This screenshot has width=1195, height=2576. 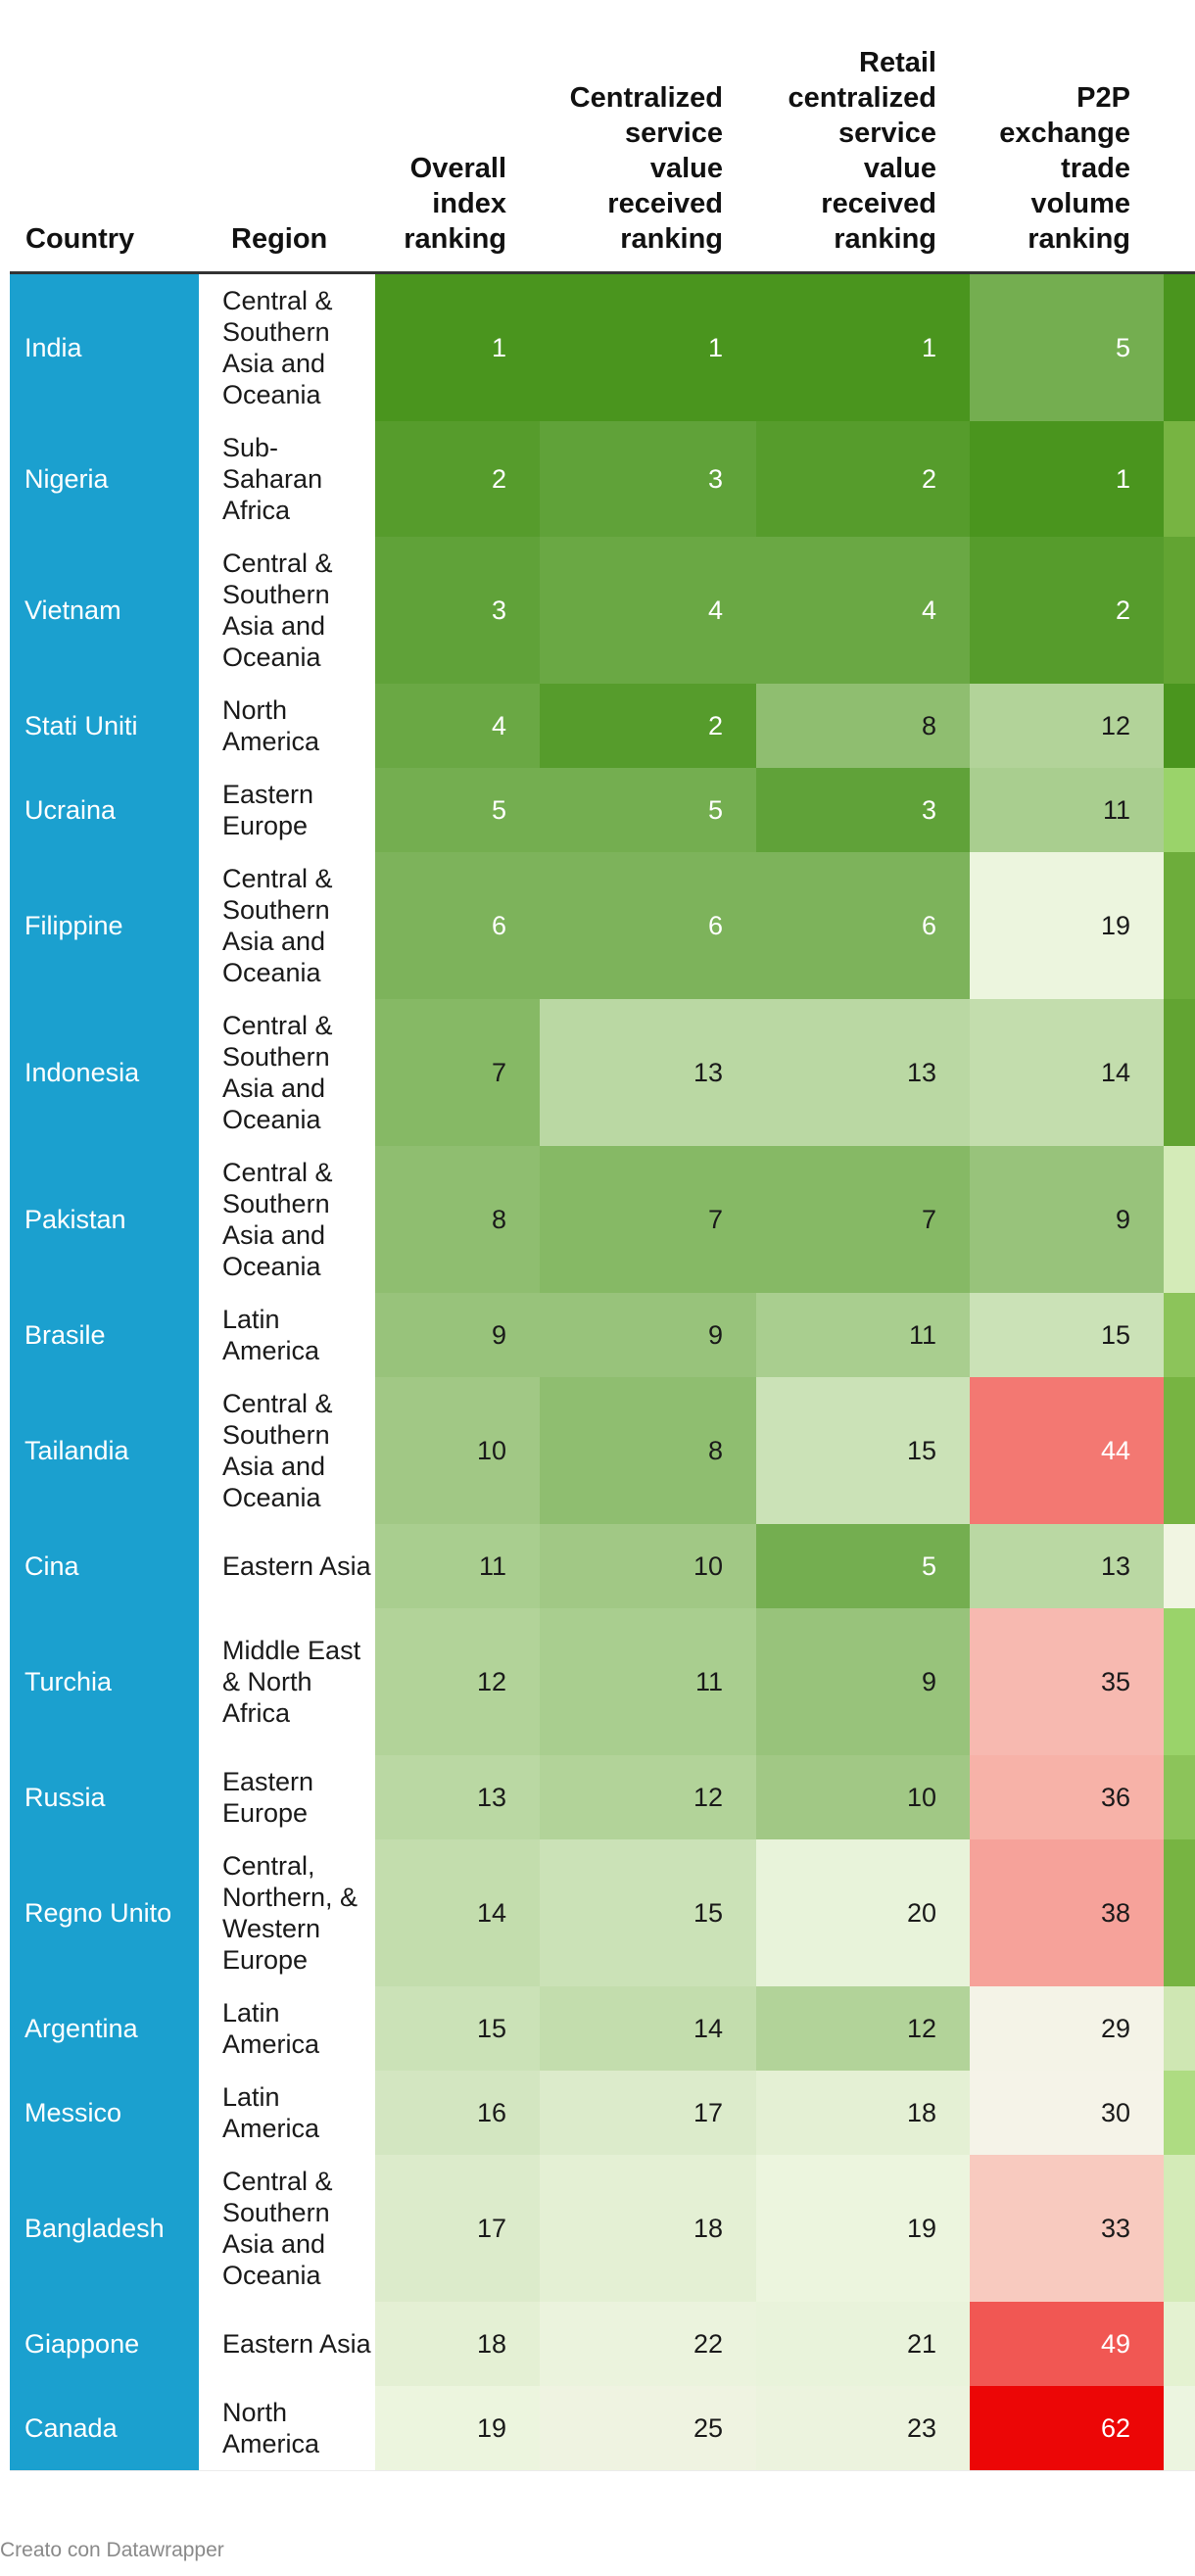 What do you see at coordinates (863, 1219) in the screenshot?
I see `retail-rank-cell: 7` at bounding box center [863, 1219].